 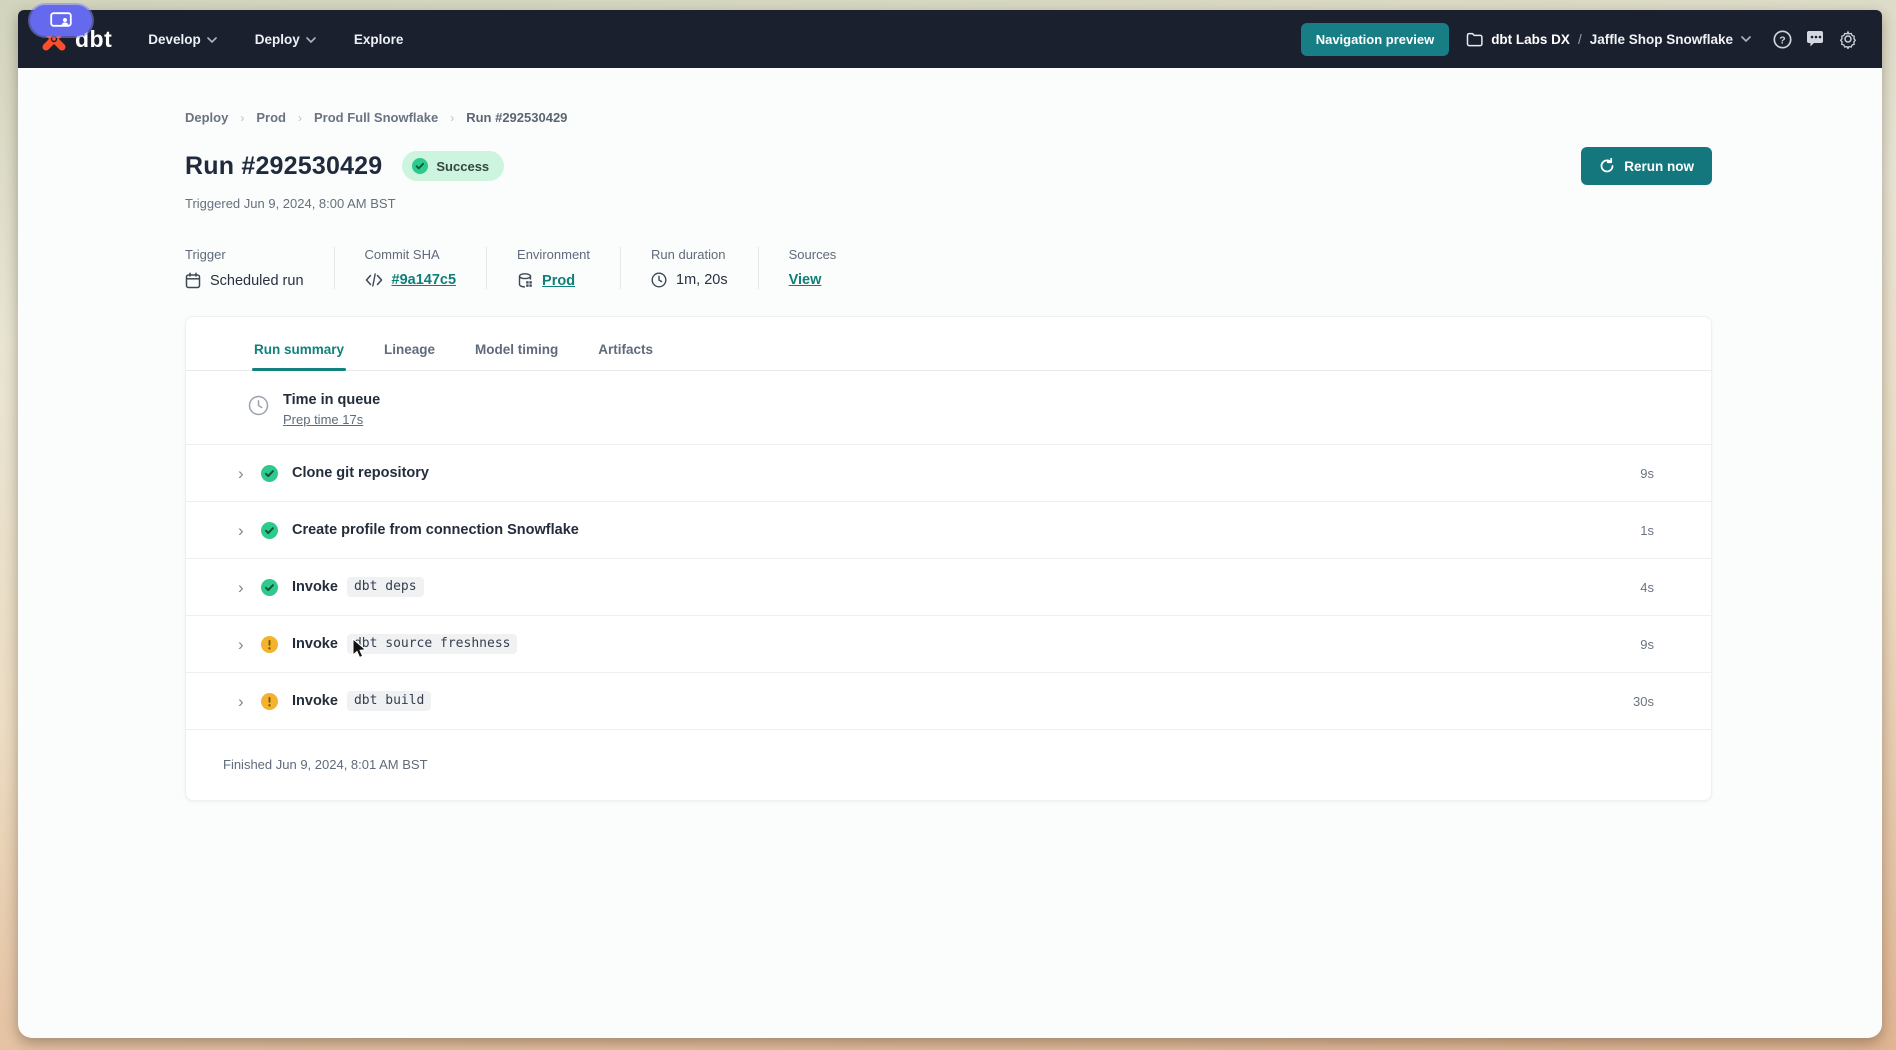 I want to click on tab-lineage: Lineage, so click(x=410, y=349).